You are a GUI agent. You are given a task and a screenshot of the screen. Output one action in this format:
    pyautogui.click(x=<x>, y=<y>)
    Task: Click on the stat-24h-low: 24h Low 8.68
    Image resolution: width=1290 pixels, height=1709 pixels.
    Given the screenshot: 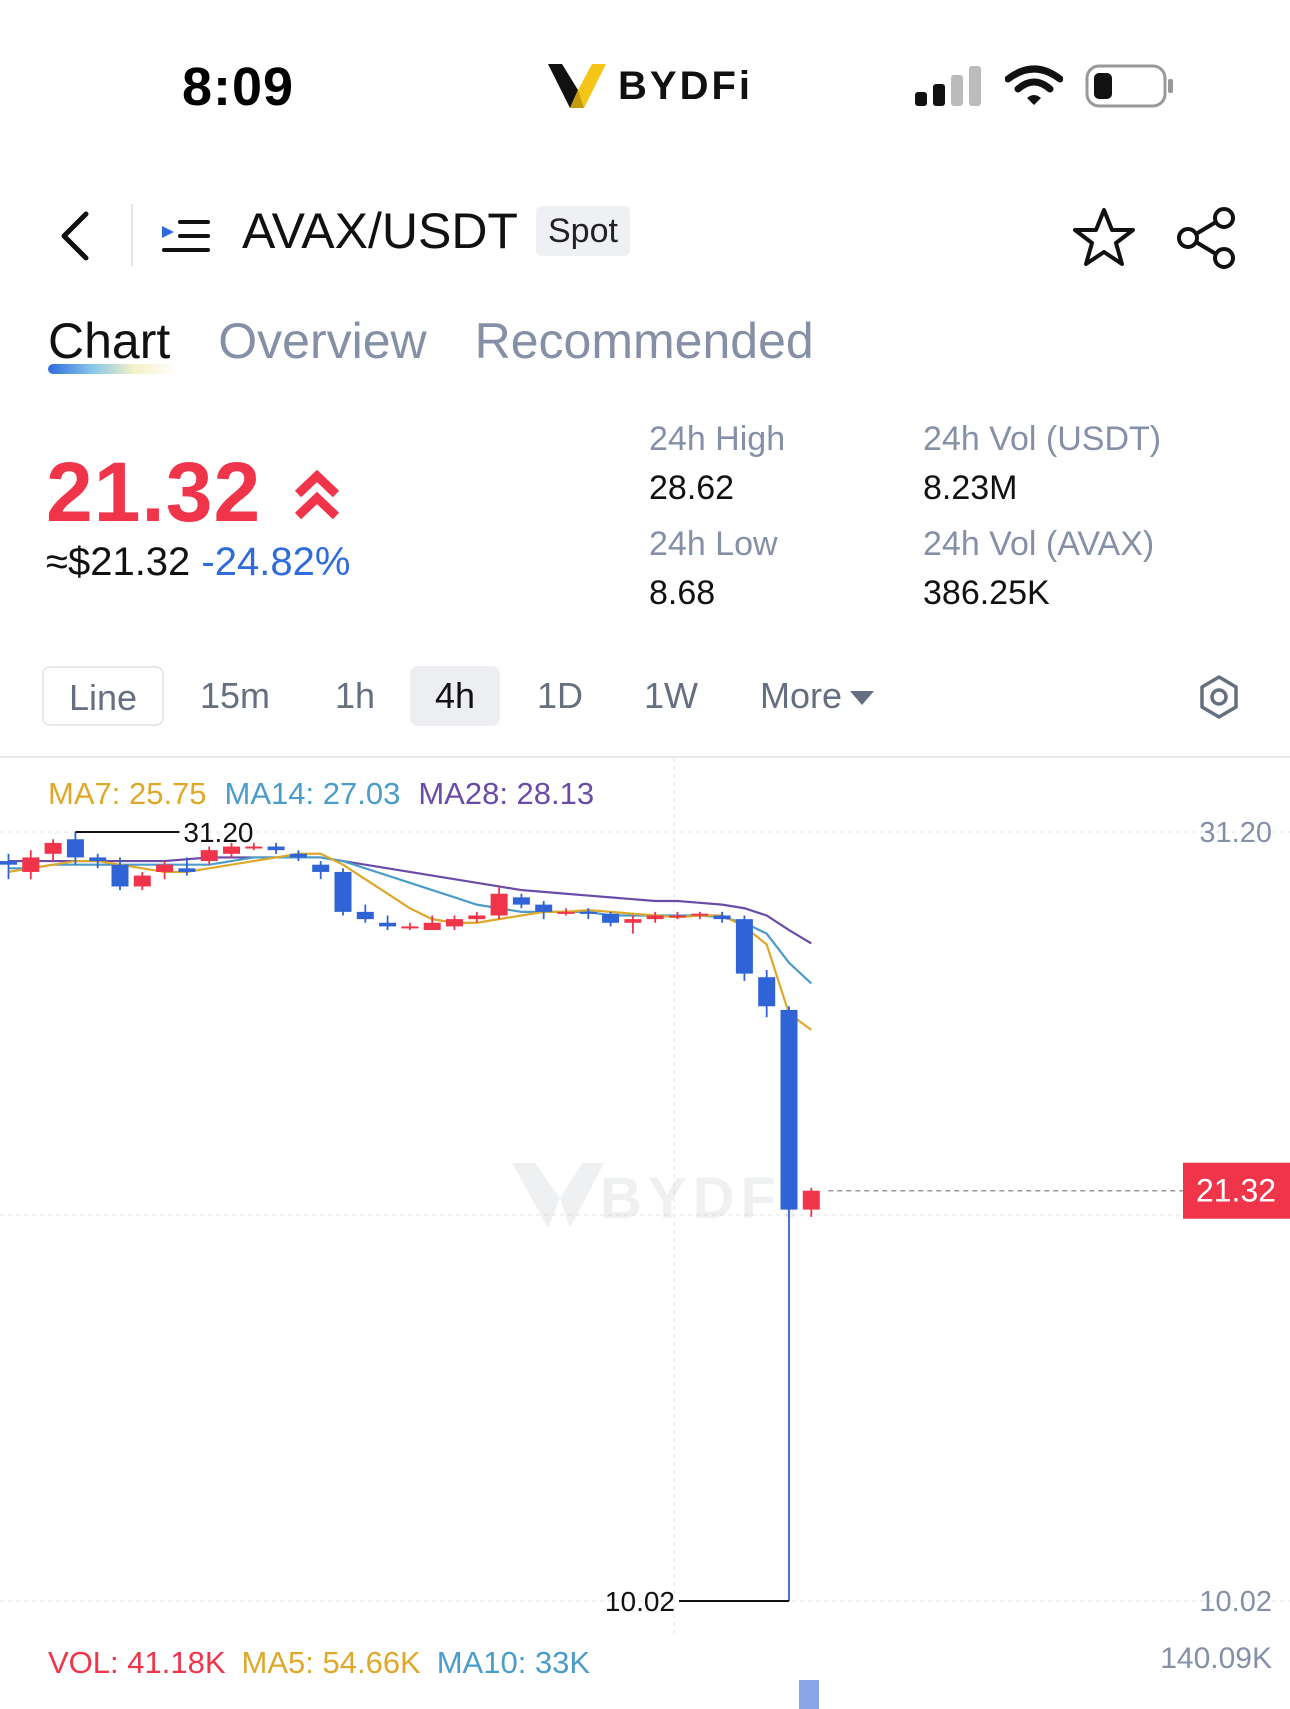 What is the action you would take?
    pyautogui.click(x=713, y=569)
    